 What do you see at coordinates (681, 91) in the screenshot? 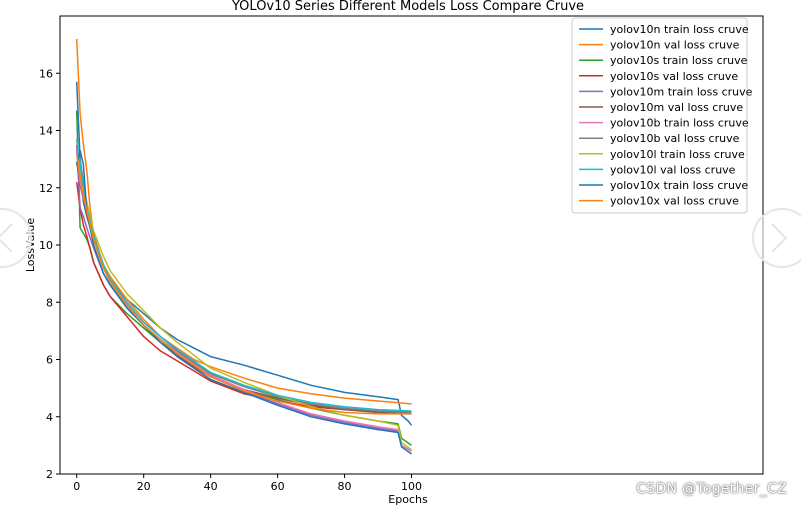
I see `legend-label-4: yolov10m train loss cruve` at bounding box center [681, 91].